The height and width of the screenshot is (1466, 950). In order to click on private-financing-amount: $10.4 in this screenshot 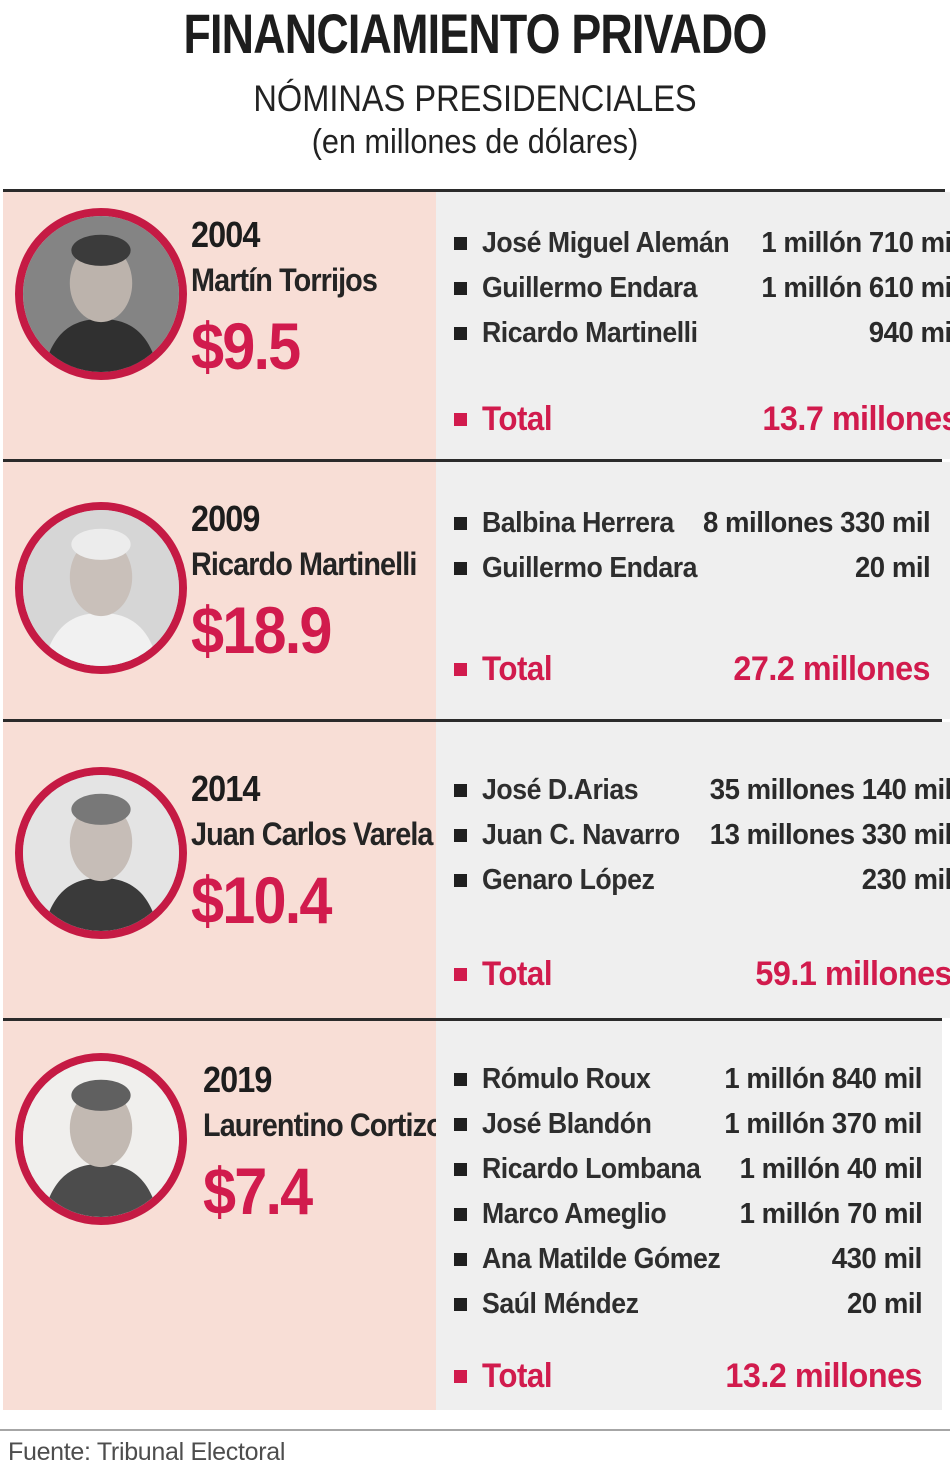, I will do `click(261, 900)`.